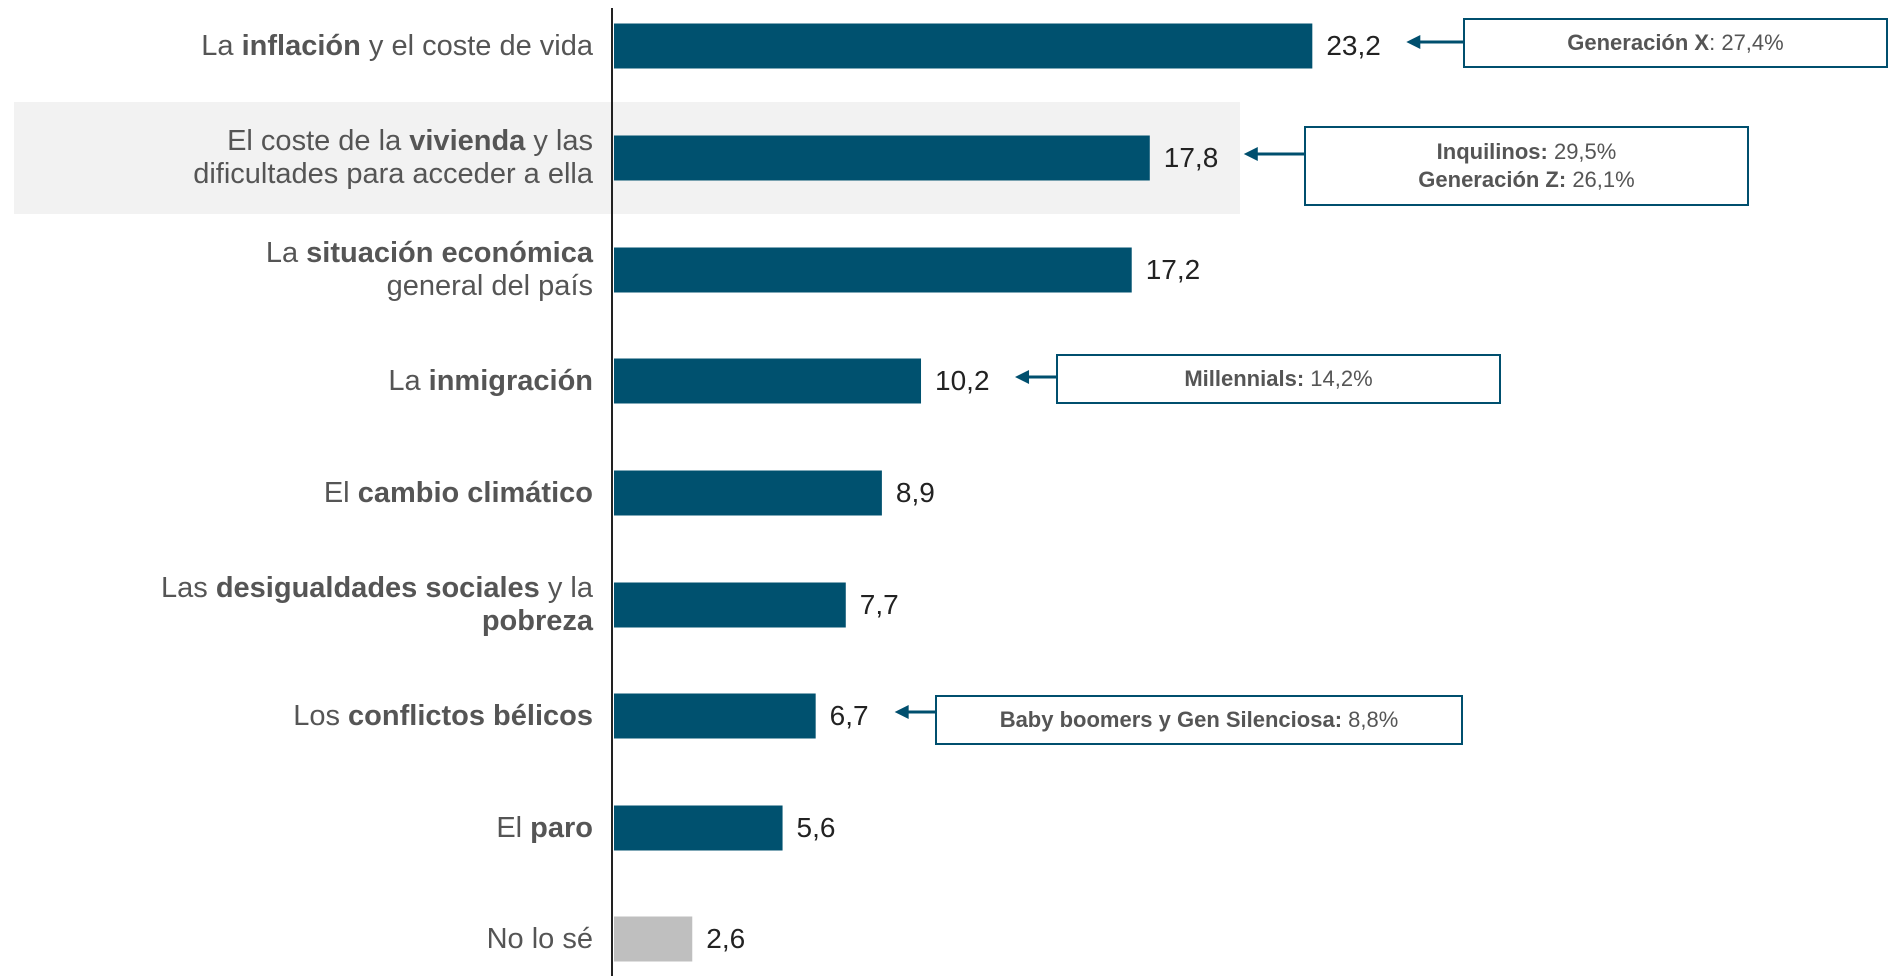 The width and height of the screenshot is (1890, 976). I want to click on category-label: La situación económica general del país, so click(429, 269).